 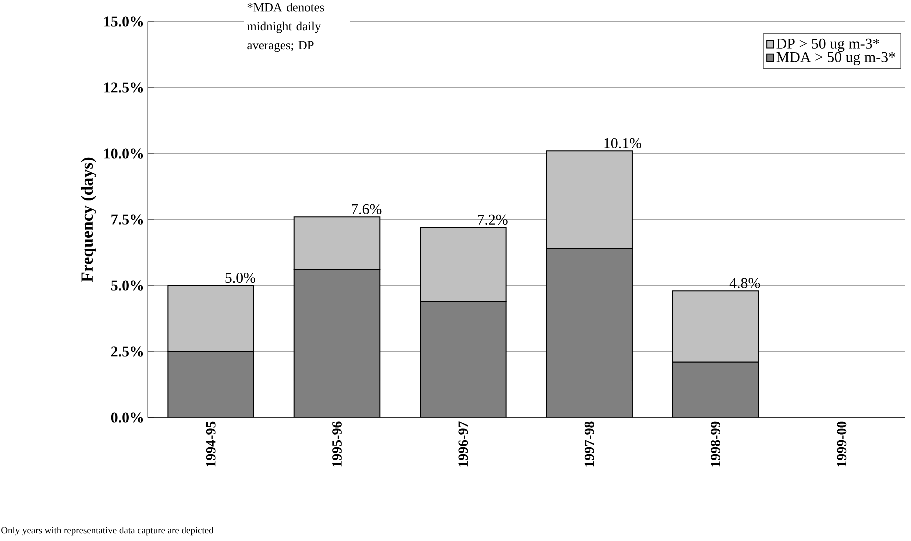 I want to click on legend-label: DP > 50 ug m-3*, so click(x=828, y=45).